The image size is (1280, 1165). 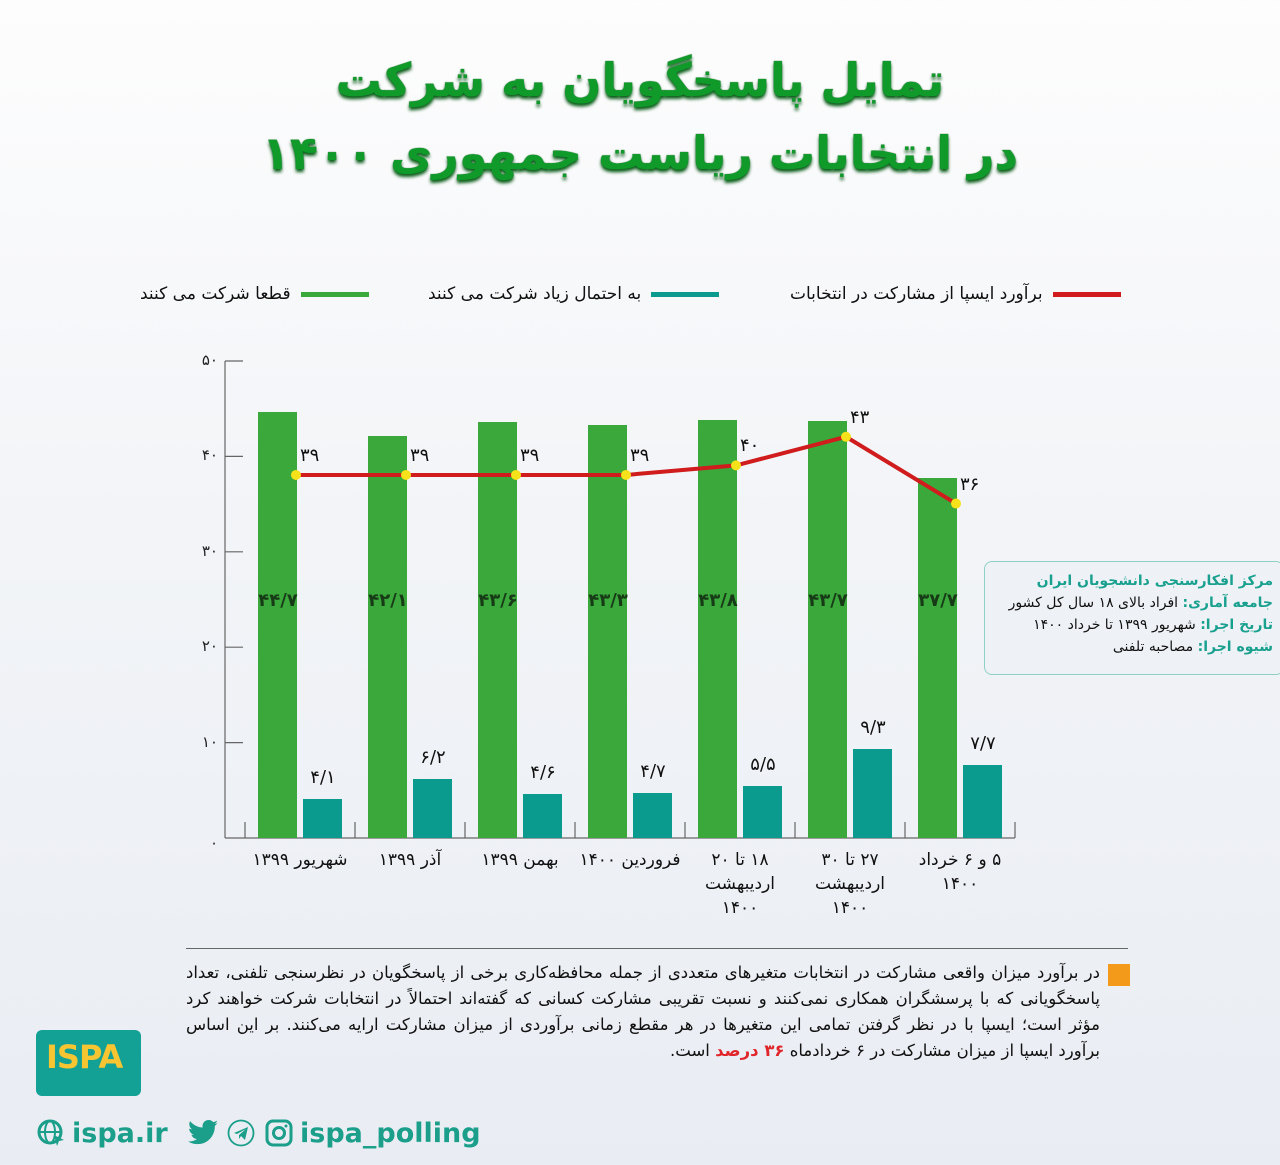 What do you see at coordinates (323, 777) in the screenshot?
I see `bar-likely-label: ۴/۱` at bounding box center [323, 777].